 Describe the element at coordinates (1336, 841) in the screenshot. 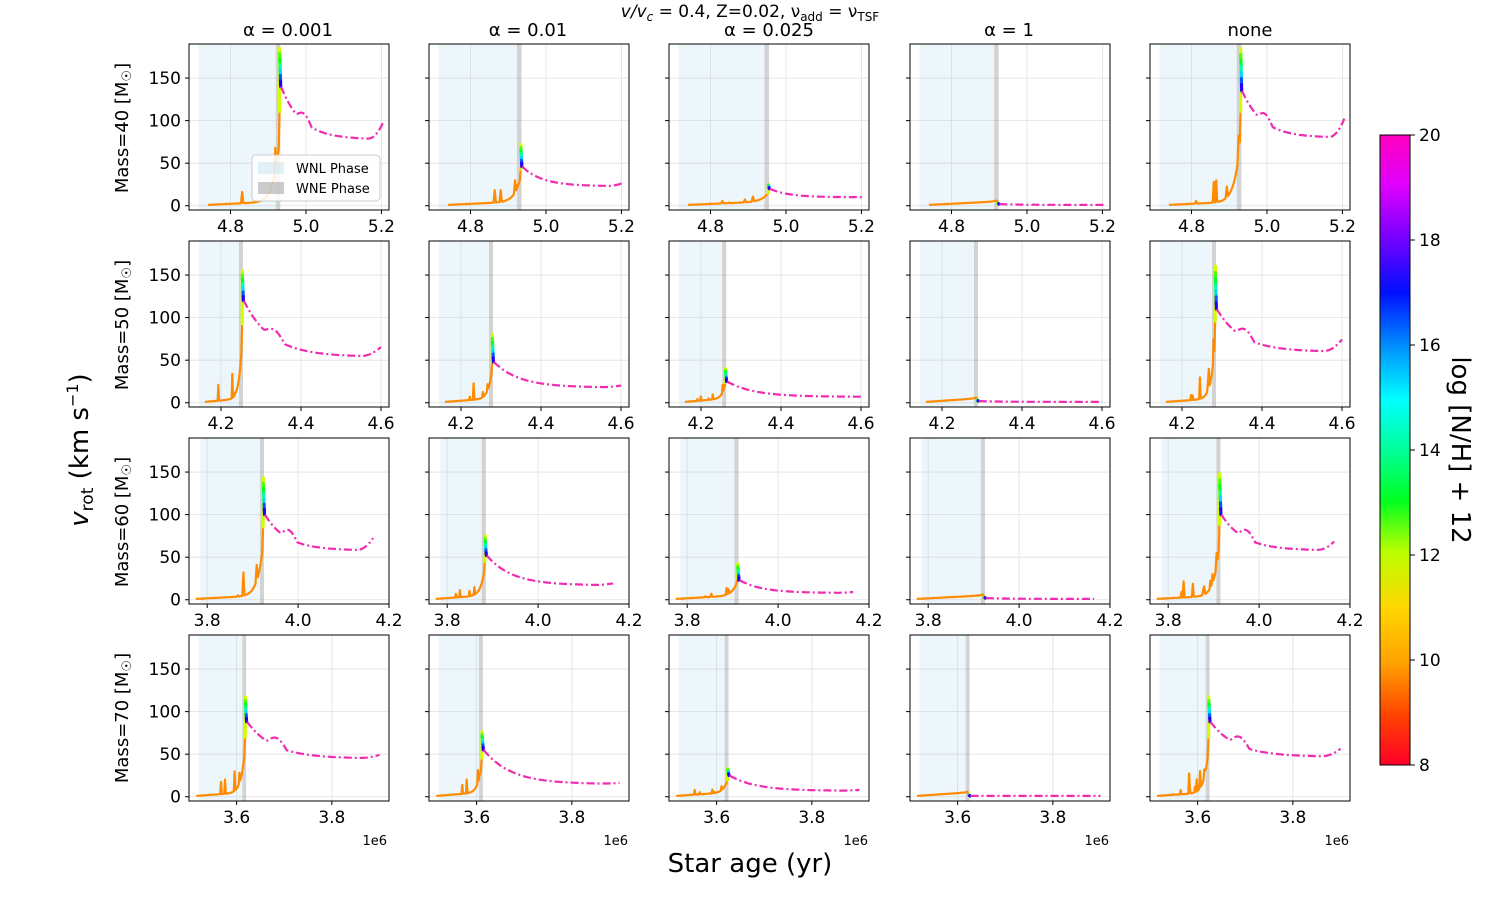

I see `offset-label-4: 1e6` at that location.